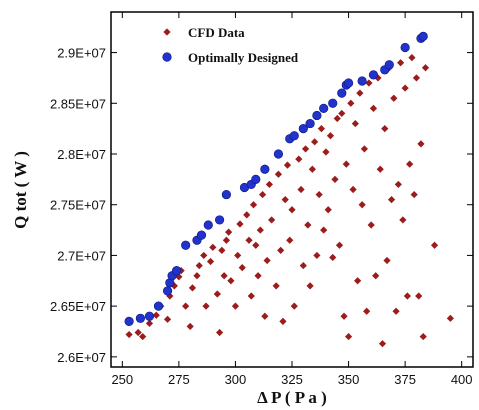 This screenshot has height=410, width=479. Describe the element at coordinates (78, 306) in the screenshot. I see `y-tick-label: 2.65E+07` at that location.